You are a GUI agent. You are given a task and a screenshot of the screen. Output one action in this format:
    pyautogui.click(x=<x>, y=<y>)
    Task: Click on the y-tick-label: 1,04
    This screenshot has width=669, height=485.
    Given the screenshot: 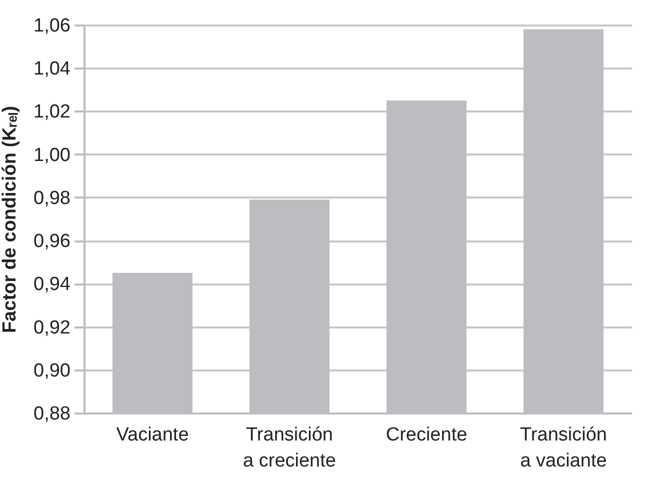 What is the action you would take?
    pyautogui.click(x=52, y=69)
    